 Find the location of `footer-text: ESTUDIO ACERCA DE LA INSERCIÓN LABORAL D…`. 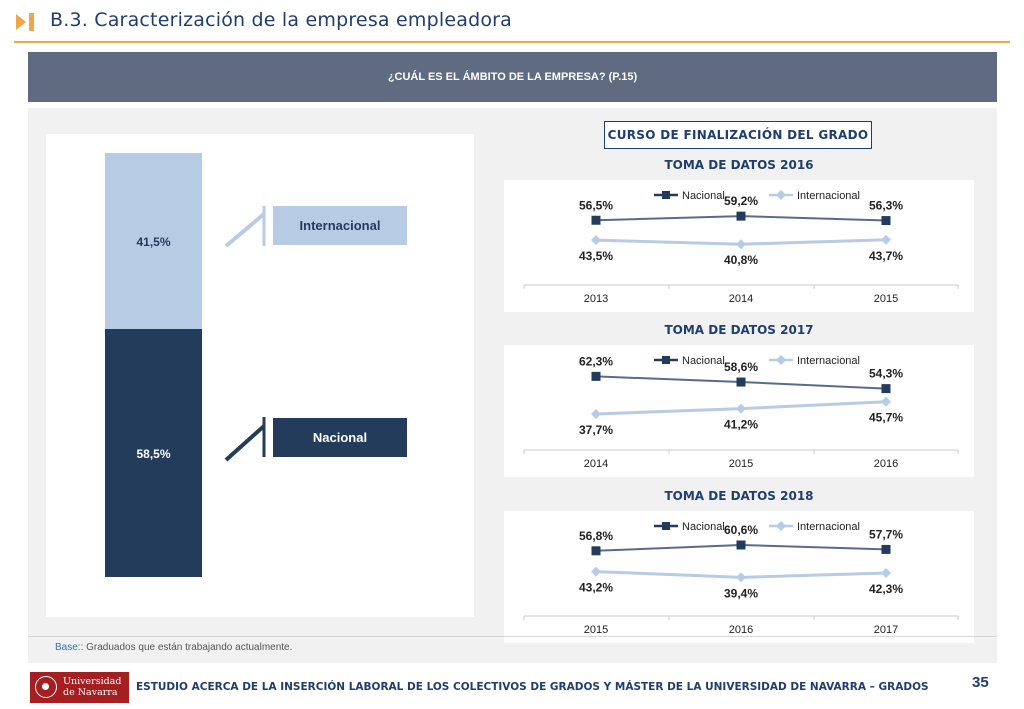

footer-text: ESTUDIO ACERCA DE LA INSERCIÓN LABORAL D… is located at coordinates (532, 687).